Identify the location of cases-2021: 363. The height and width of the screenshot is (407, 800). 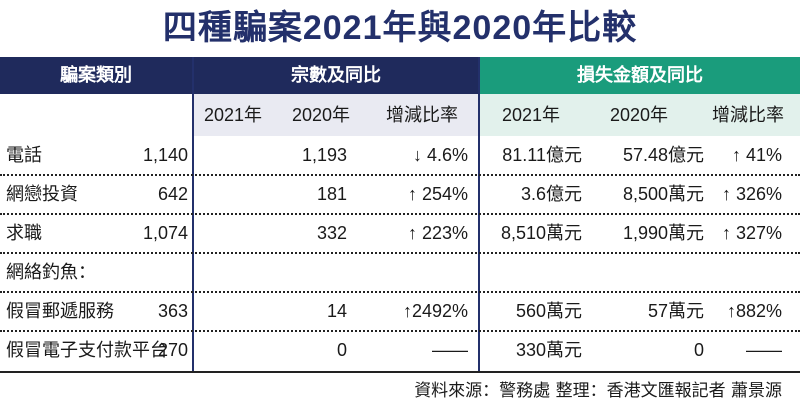
(172, 311).